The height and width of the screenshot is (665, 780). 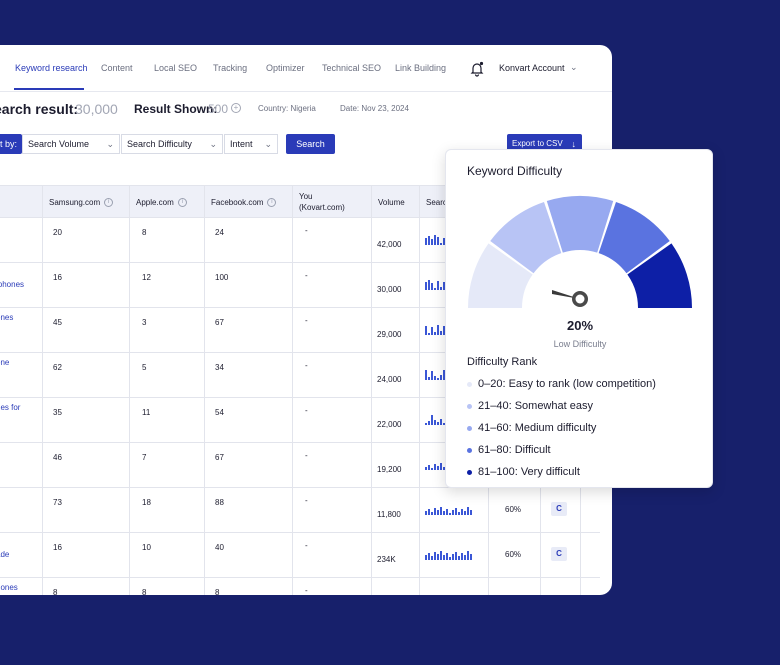 What do you see at coordinates (587, 410) in the screenshot?
I see `difficulty-rank-item: 21–40: Somewhat easy` at bounding box center [587, 410].